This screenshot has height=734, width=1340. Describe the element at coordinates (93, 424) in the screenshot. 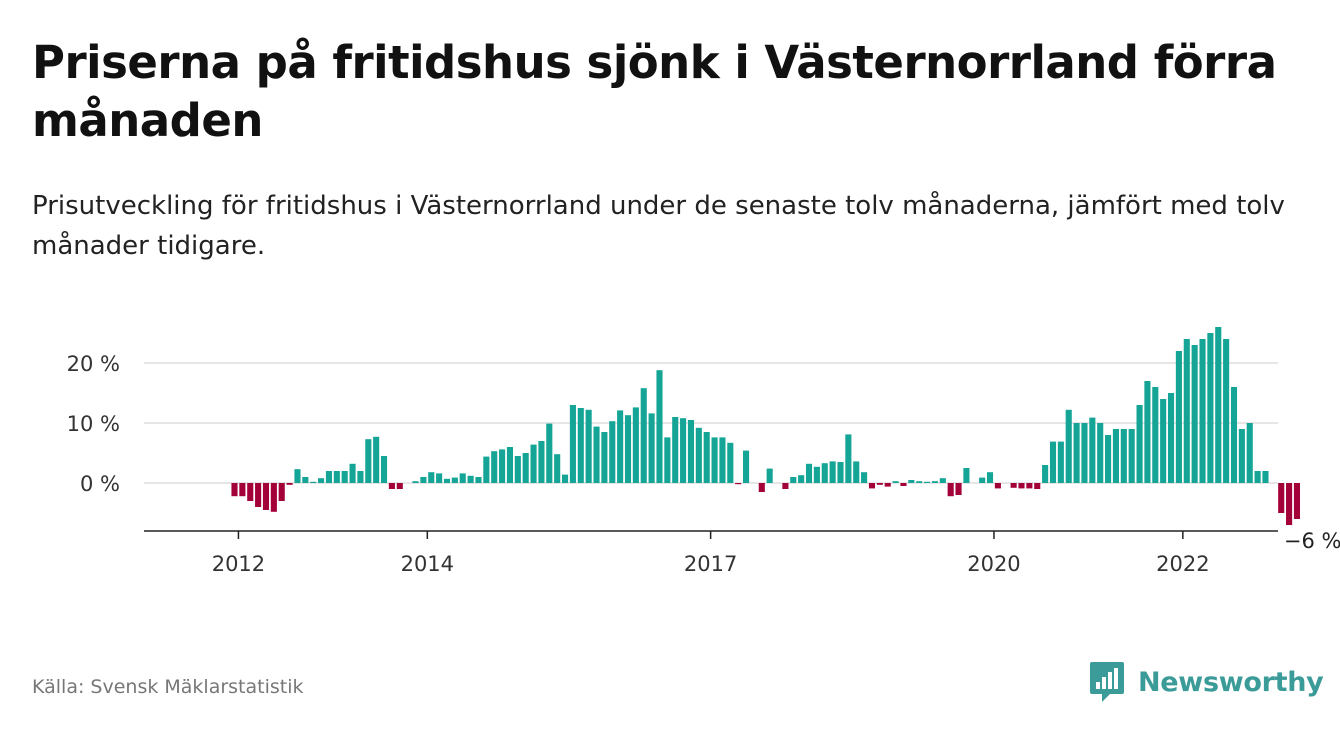

I see `y-tick-labels: 0 % 10 % 20 %` at that location.